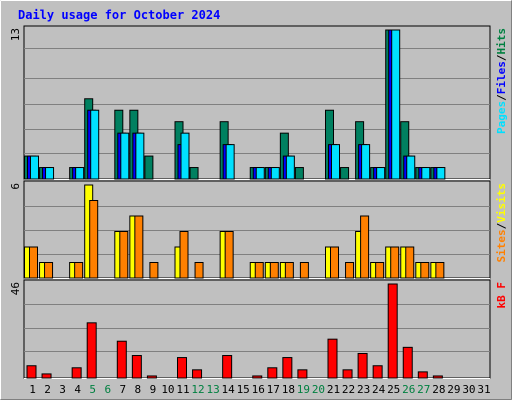 The width and height of the screenshot is (512, 400). Describe the element at coordinates (393, 389) in the screenshot. I see `day-label: 25` at that location.